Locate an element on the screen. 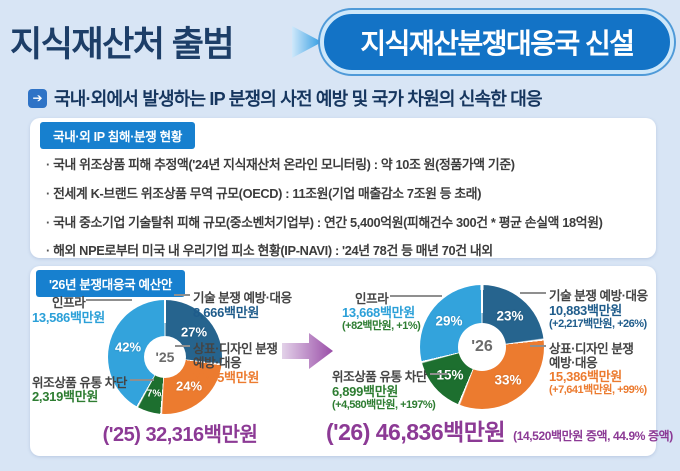 The width and height of the screenshot is (680, 471). value-2025-trademark: 7,745백만원 is located at coordinates (226, 377).